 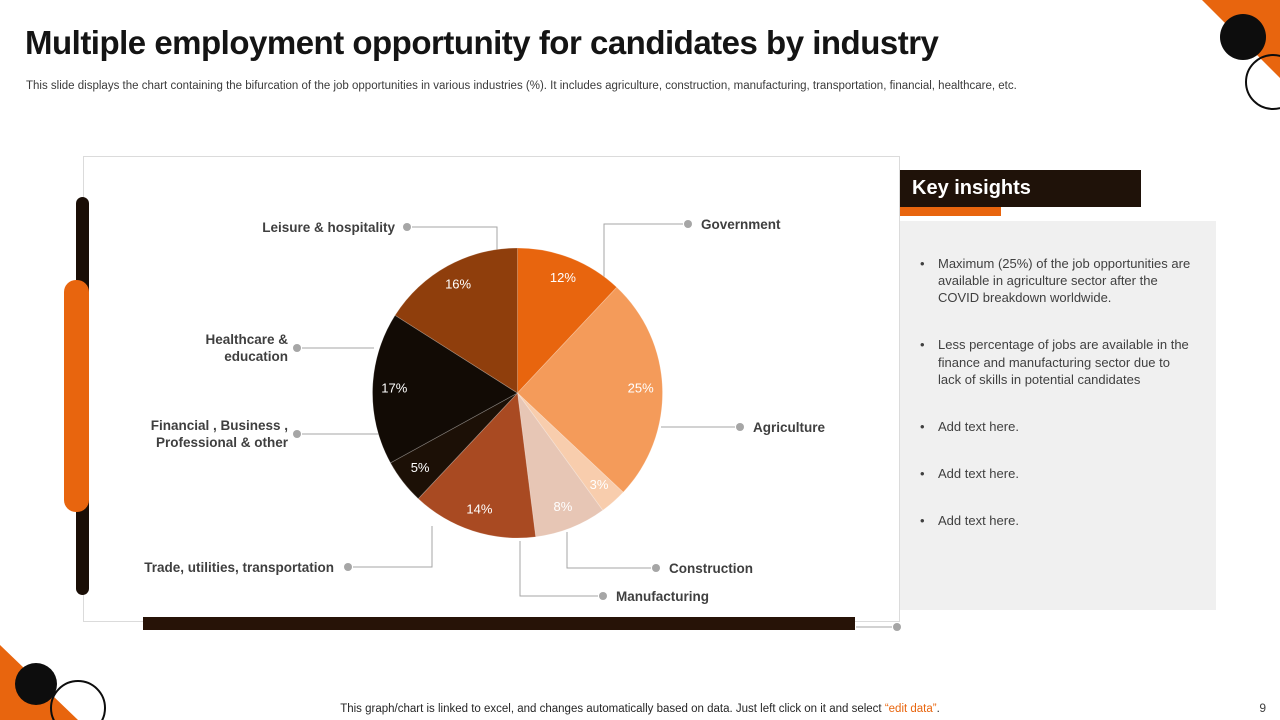 I want to click on pie-label-manufacturing: Manufacturing, so click(x=662, y=596).